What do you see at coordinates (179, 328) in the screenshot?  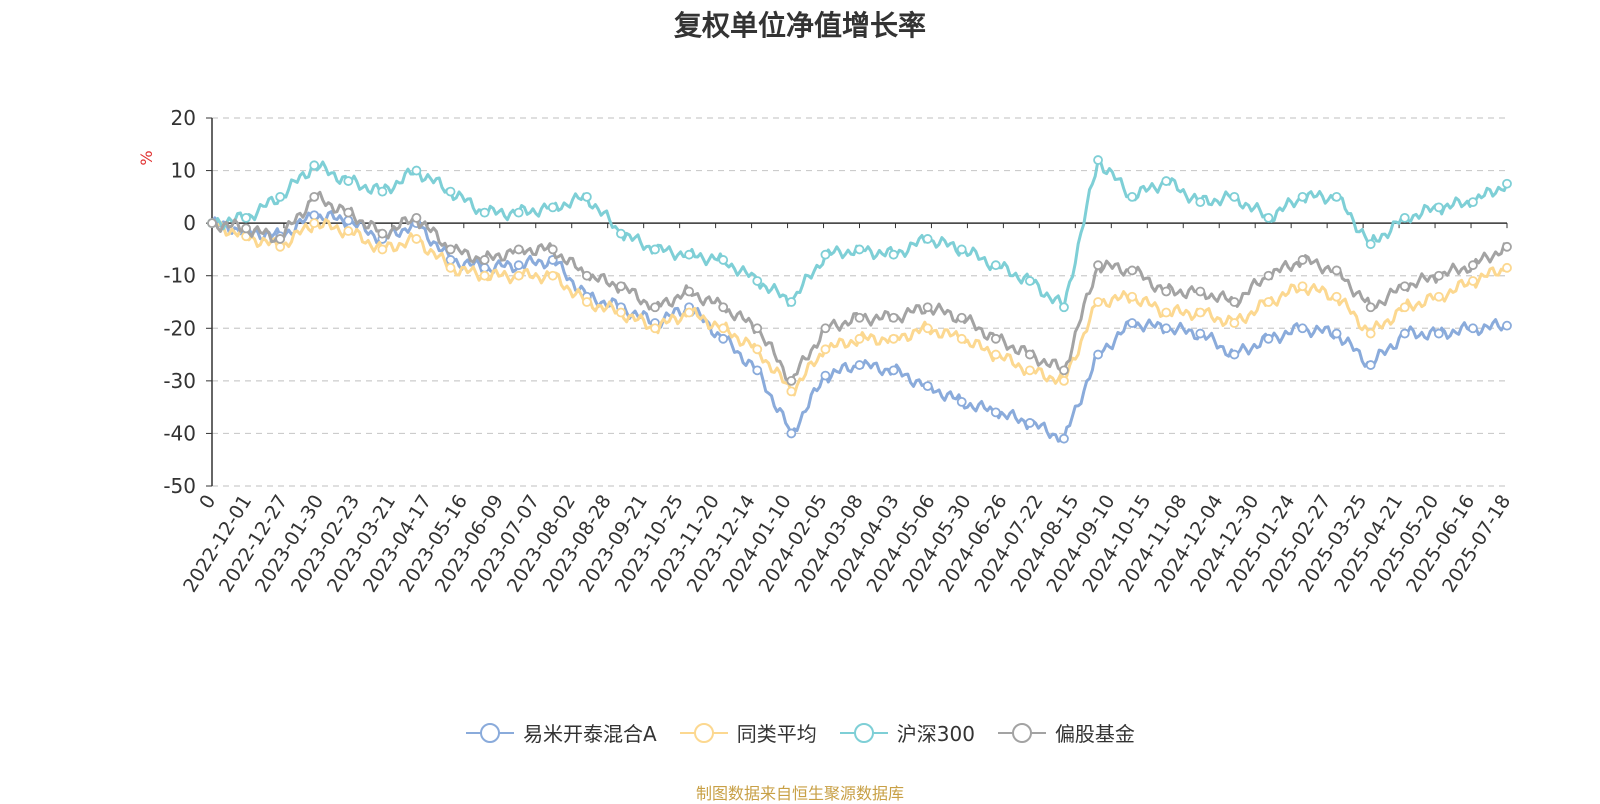 I see `y-tick-label: -20` at bounding box center [179, 328].